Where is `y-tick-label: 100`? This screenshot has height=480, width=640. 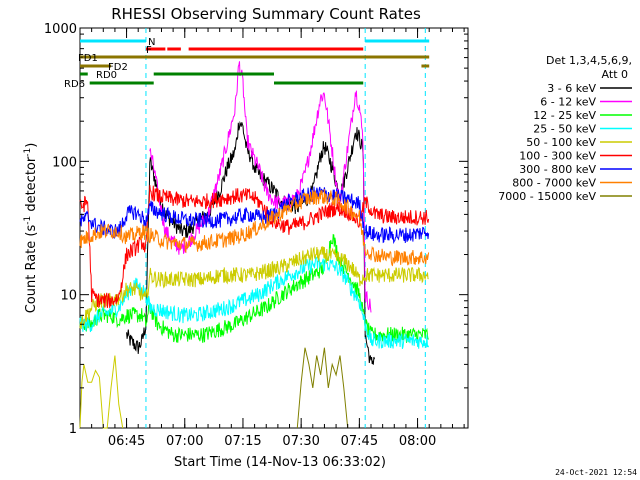 y-tick-label: 100 is located at coordinates (64, 162).